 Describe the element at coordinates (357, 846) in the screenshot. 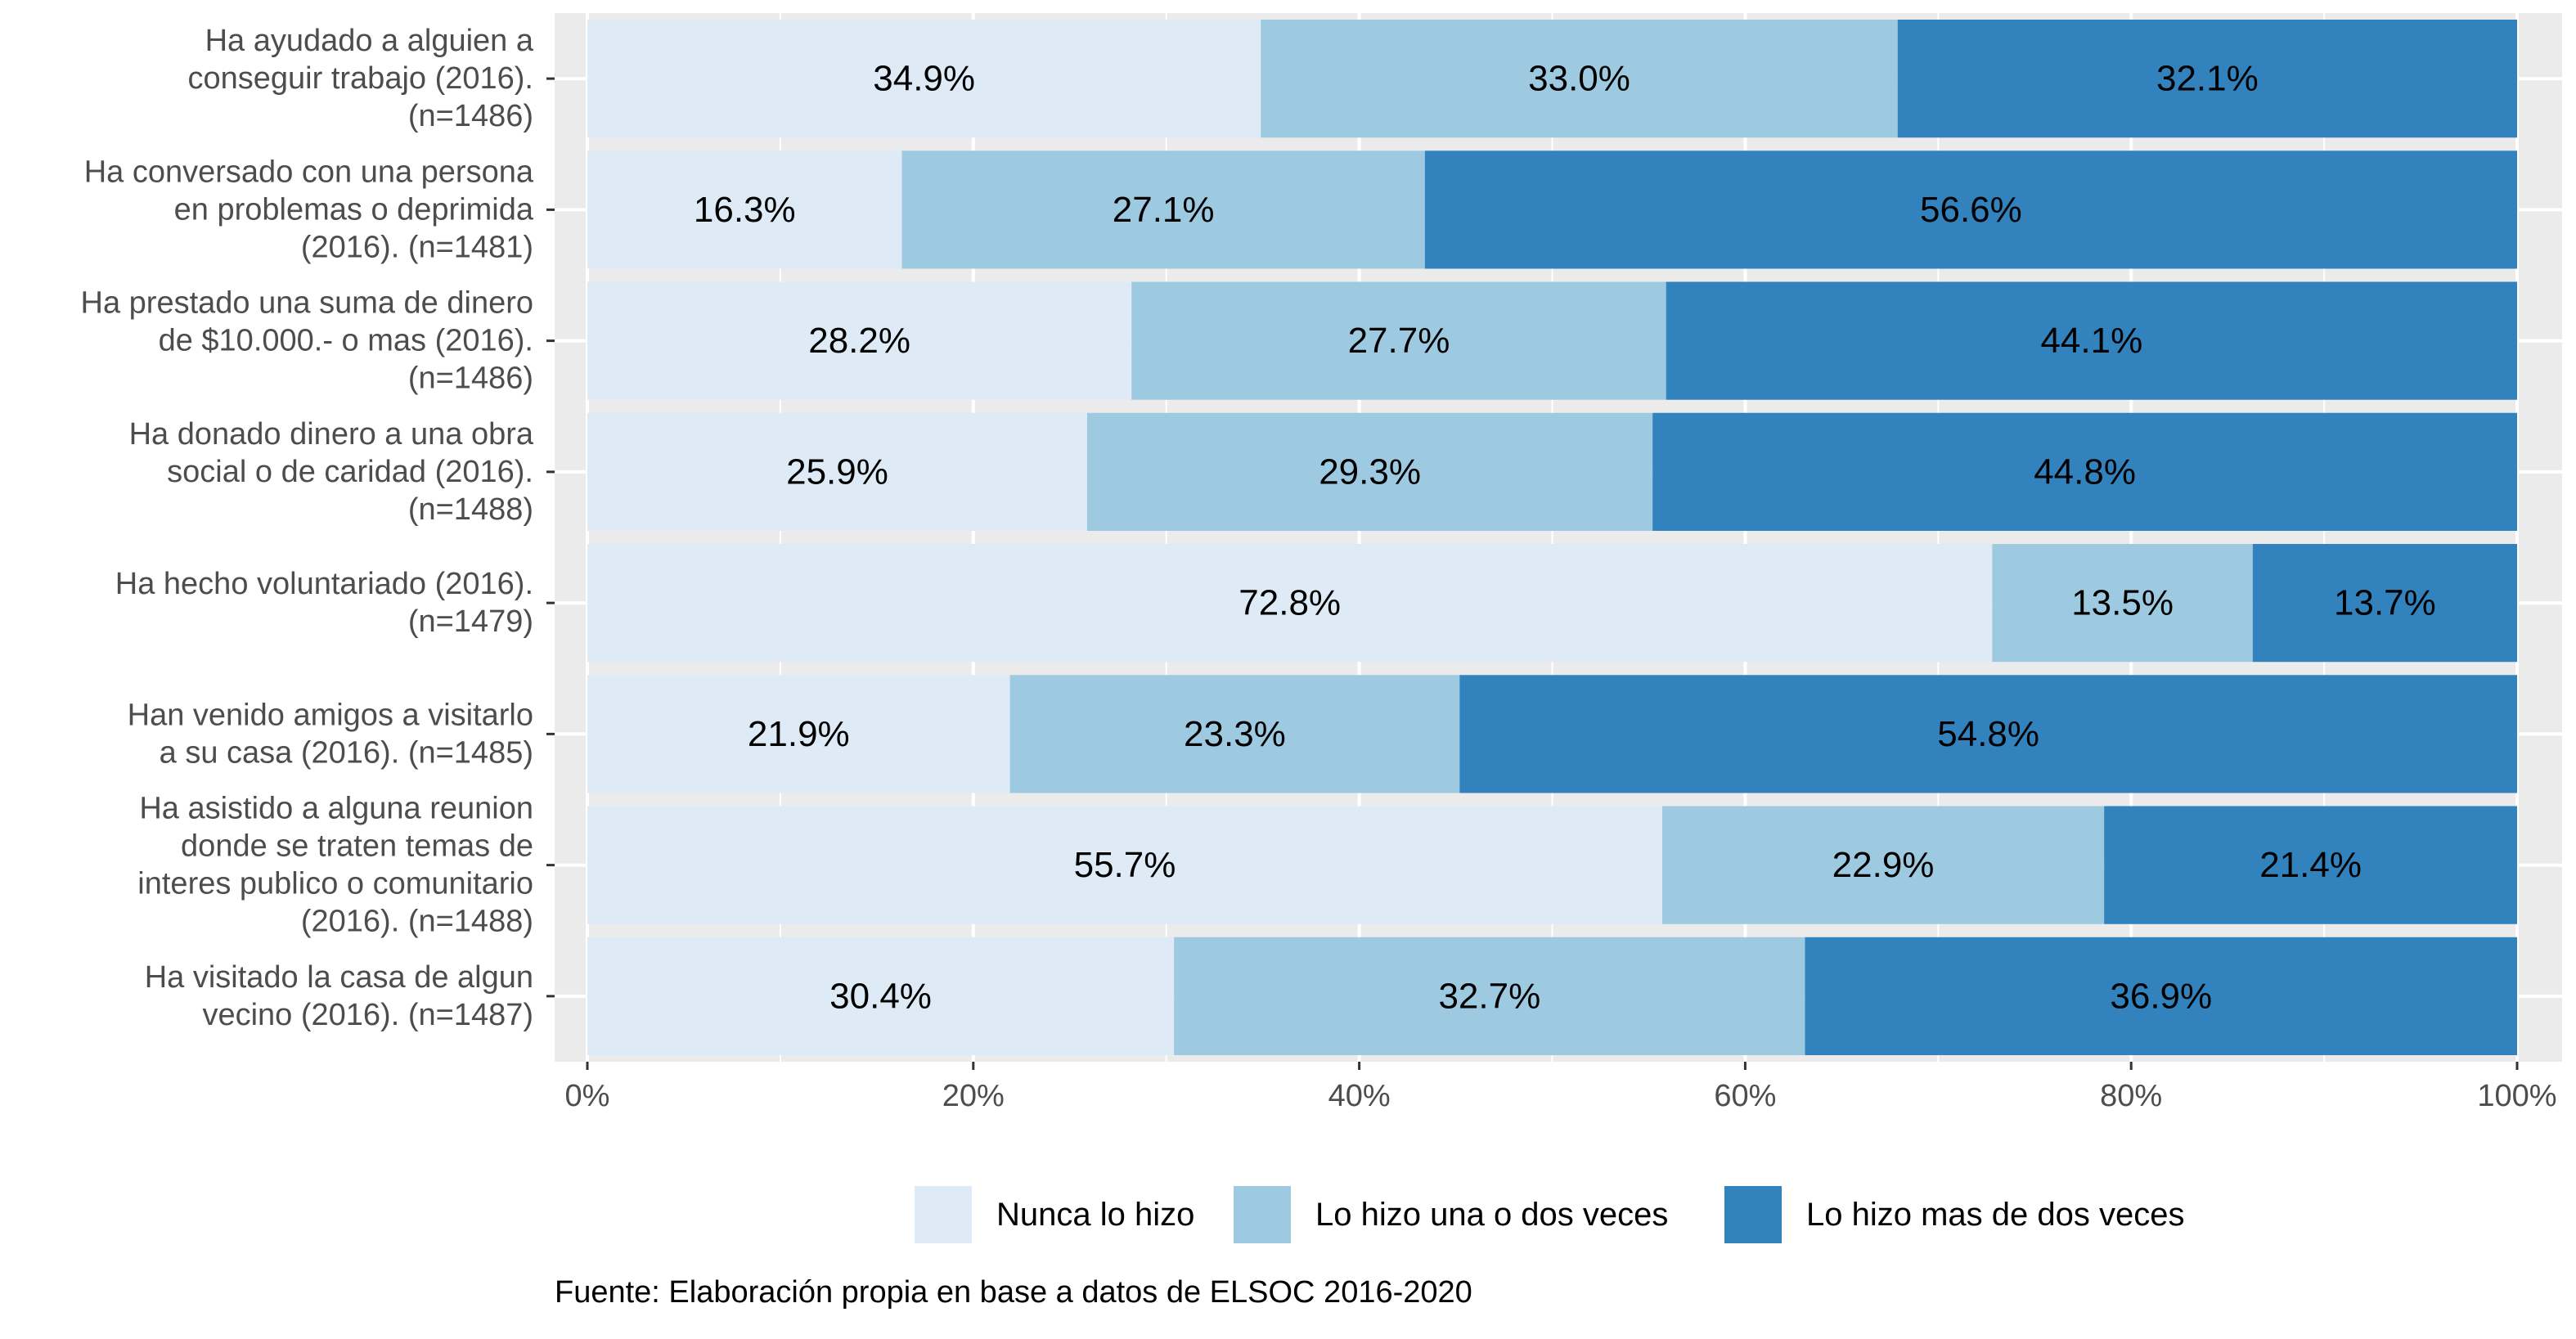

I see `category-label-line: donde se traten temas de` at that location.